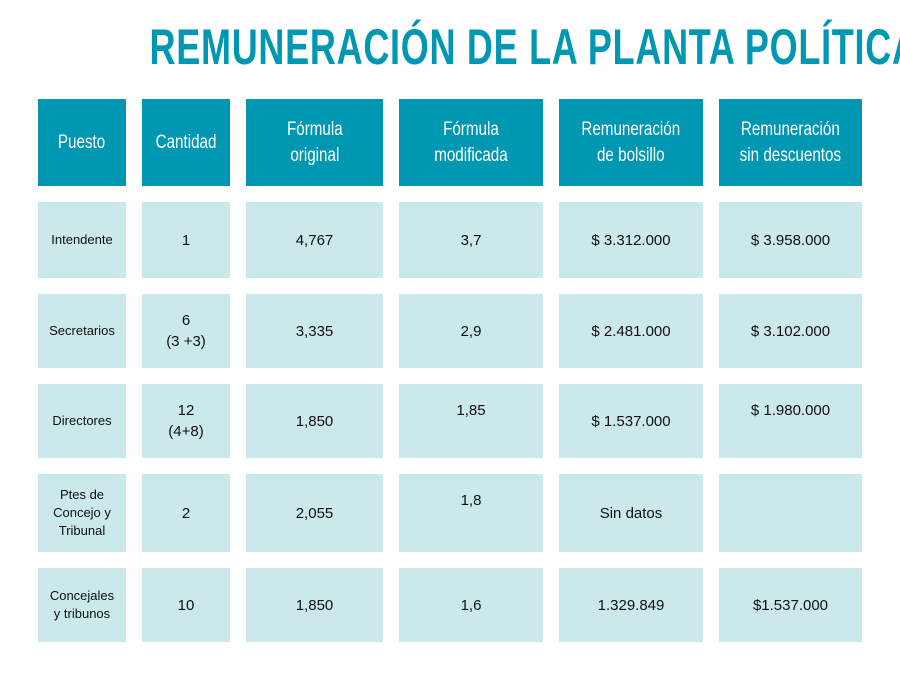 The height and width of the screenshot is (675, 900). Describe the element at coordinates (186, 421) in the screenshot. I see `cell-cantidad: 12 (4+8)` at that location.